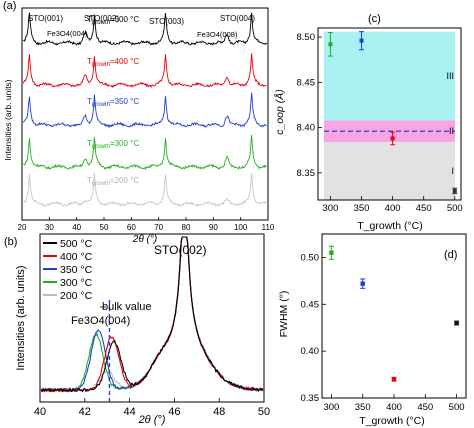  What do you see at coordinates (127, 307) in the screenshot?
I see `annotation-bulk-value: bulk value` at bounding box center [127, 307].